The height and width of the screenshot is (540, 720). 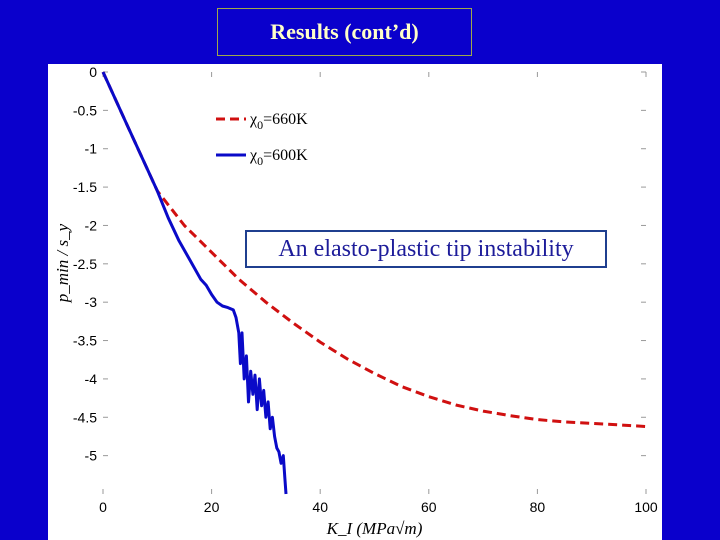 What do you see at coordinates (646, 507) in the screenshot?
I see `x-tick-label: 100` at bounding box center [646, 507].